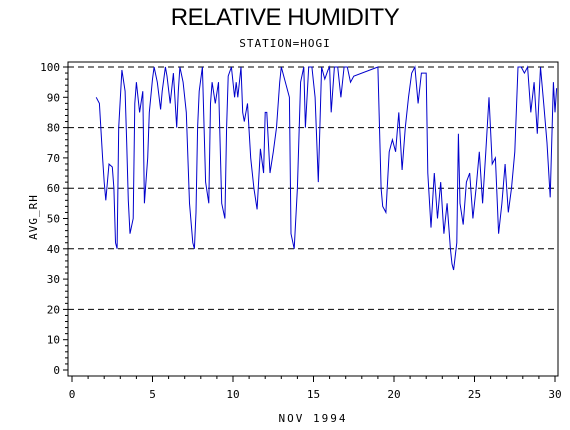  What do you see at coordinates (313, 394) in the screenshot?
I see `x-tick-label-15: 15` at bounding box center [313, 394].